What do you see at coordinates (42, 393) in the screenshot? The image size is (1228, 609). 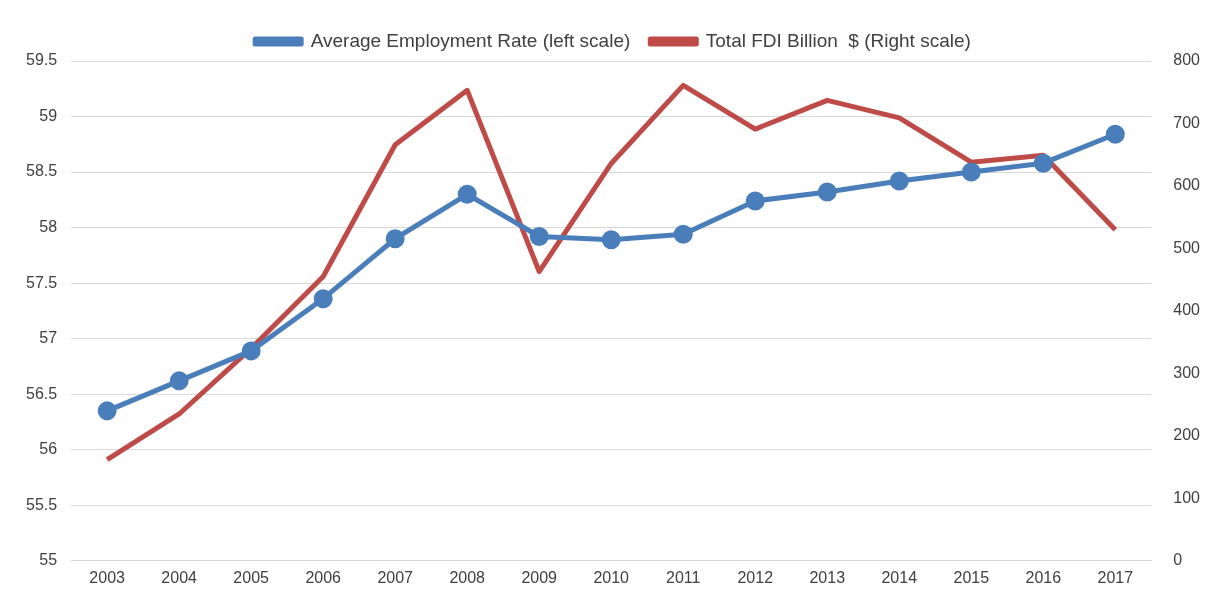 I see `y-tick-label: 56.5` at bounding box center [42, 393].